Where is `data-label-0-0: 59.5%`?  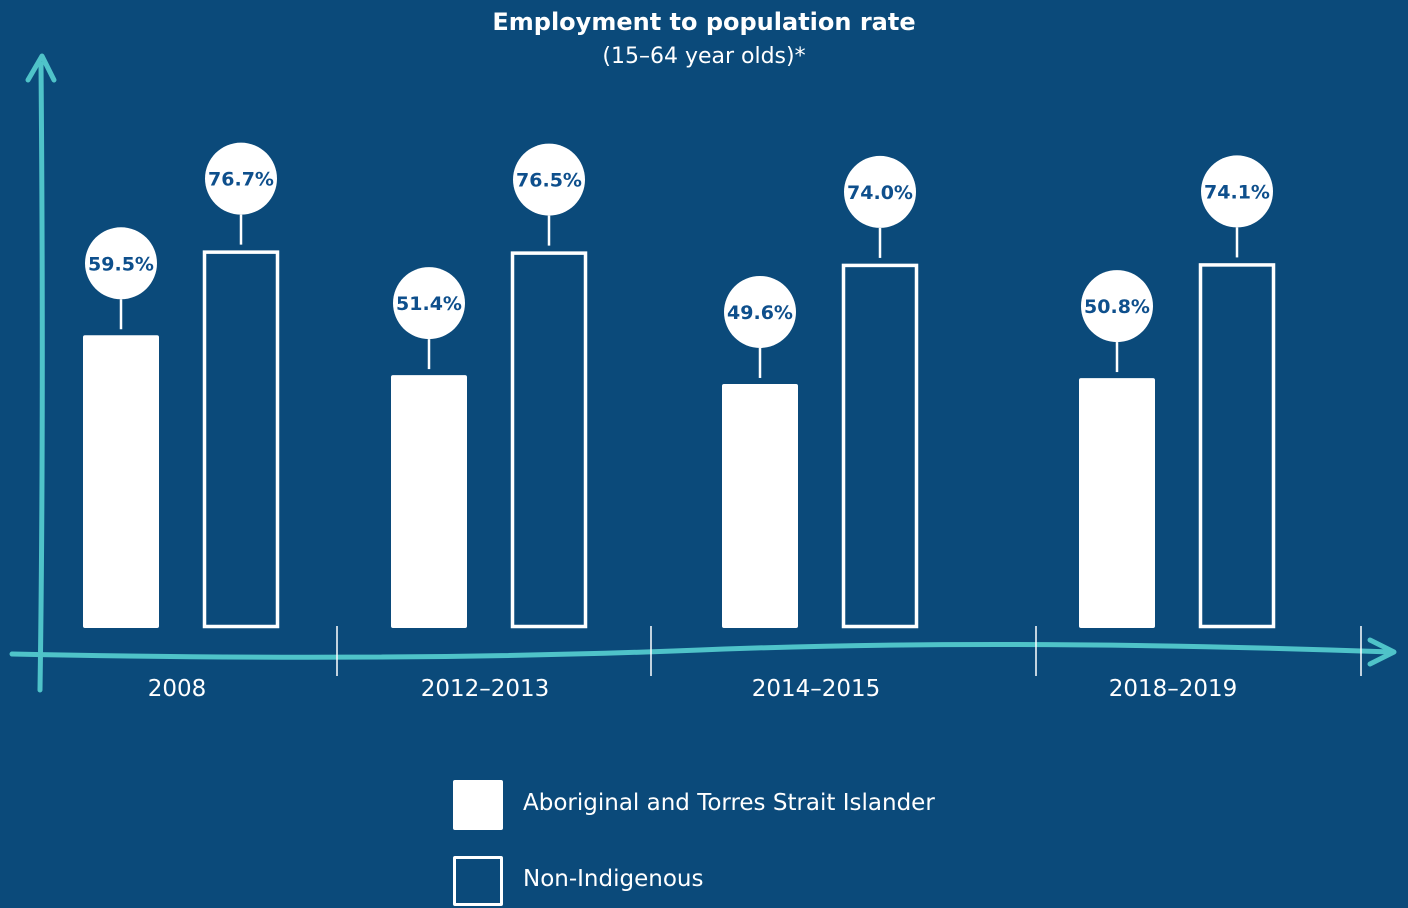 data-label-0-0: 59.5% is located at coordinates (121, 264).